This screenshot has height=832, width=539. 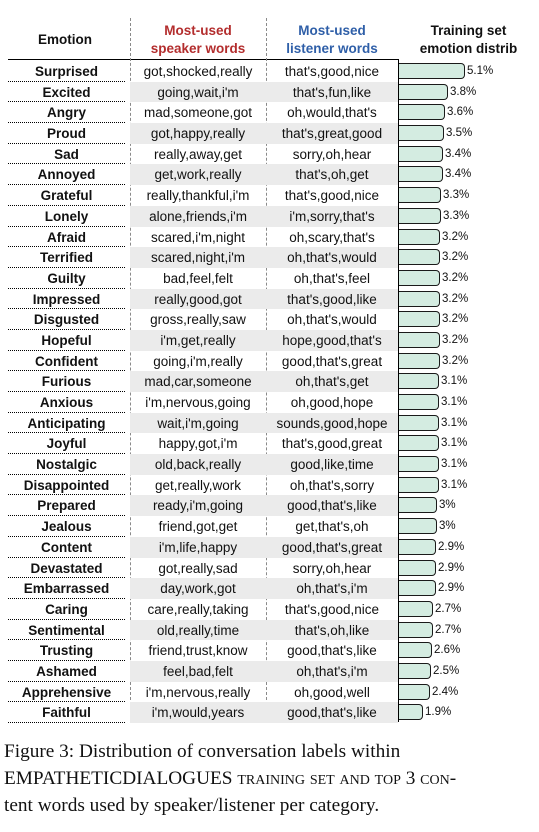 What do you see at coordinates (269, 113) in the screenshot?
I see `table-row: Angry mad,someone,got oh,would,that's 3.6%` at bounding box center [269, 113].